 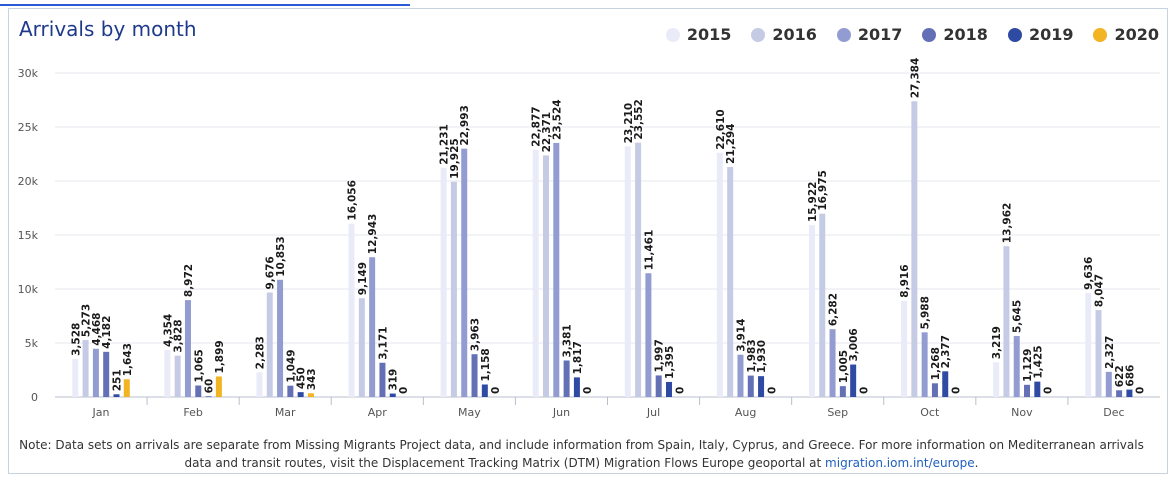 I want to click on legend-item-2015: 2015, so click(x=698, y=34).